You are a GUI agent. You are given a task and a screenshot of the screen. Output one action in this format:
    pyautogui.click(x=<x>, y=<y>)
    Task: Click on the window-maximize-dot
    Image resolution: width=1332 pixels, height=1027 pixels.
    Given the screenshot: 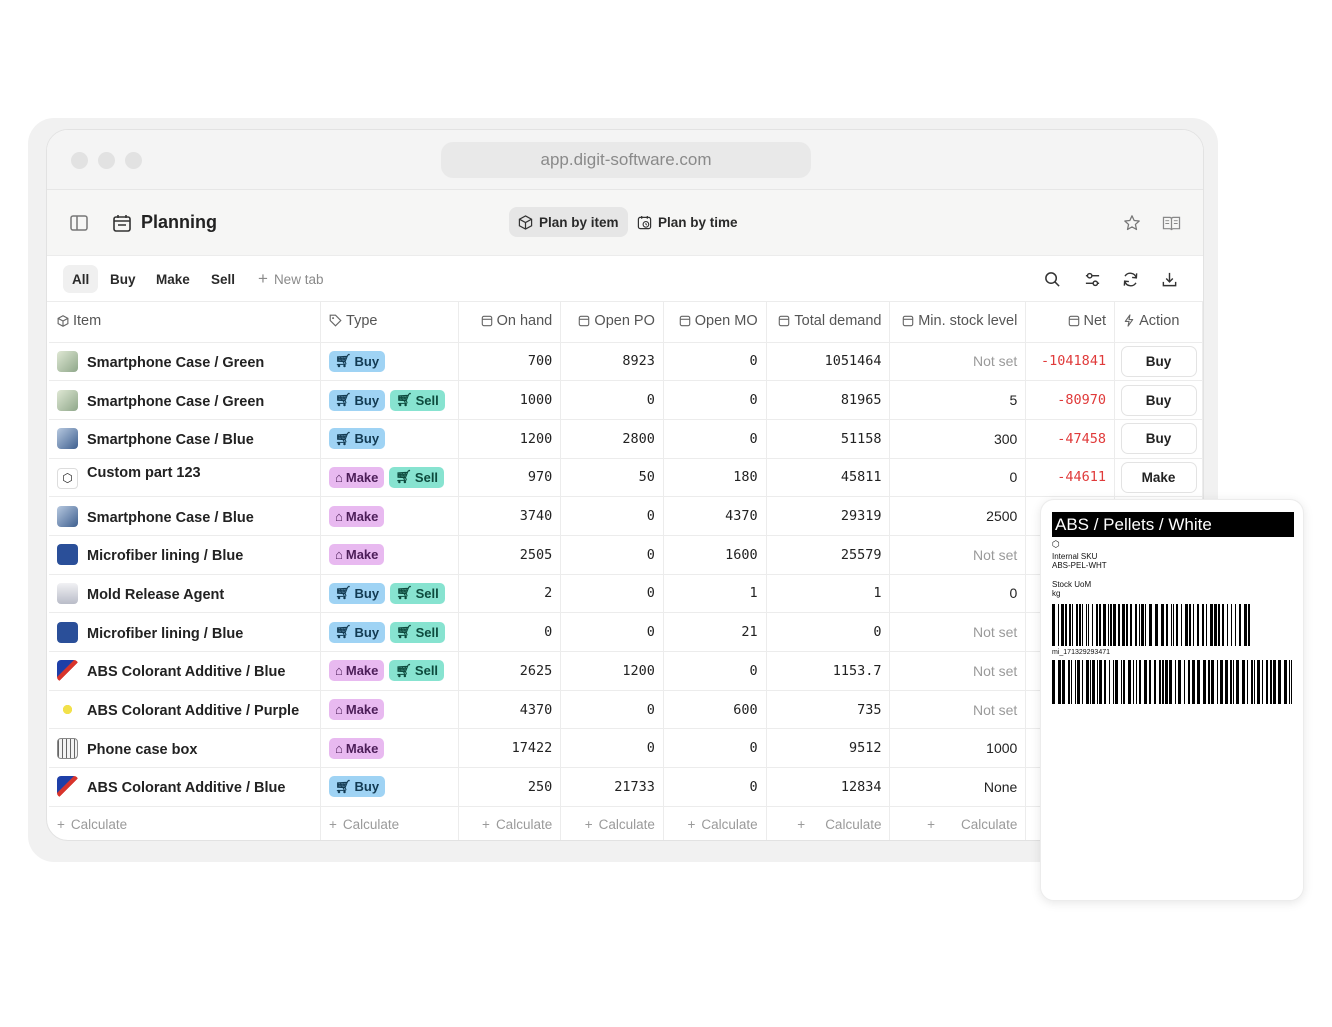 What is the action you would take?
    pyautogui.click(x=133, y=160)
    